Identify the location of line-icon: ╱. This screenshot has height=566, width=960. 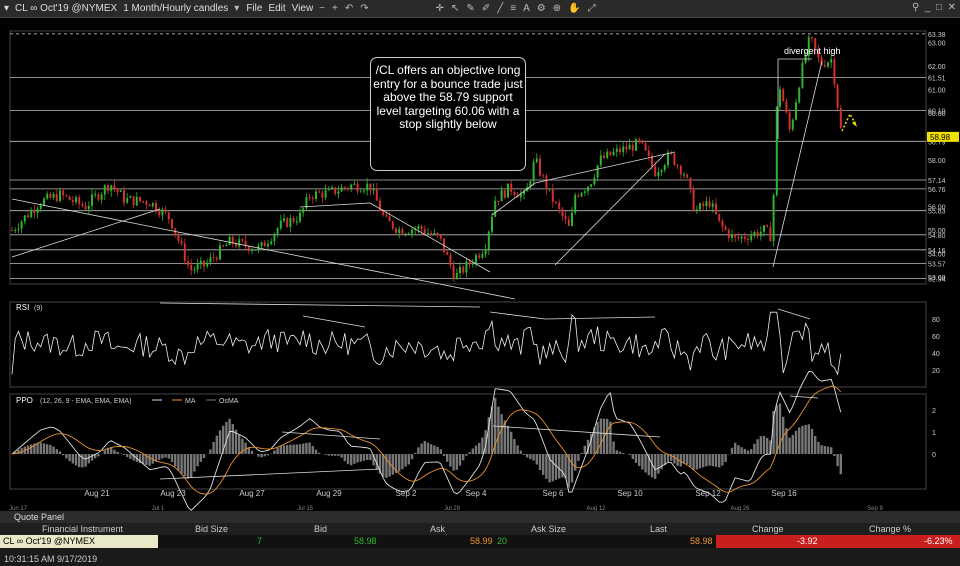
(500, 8).